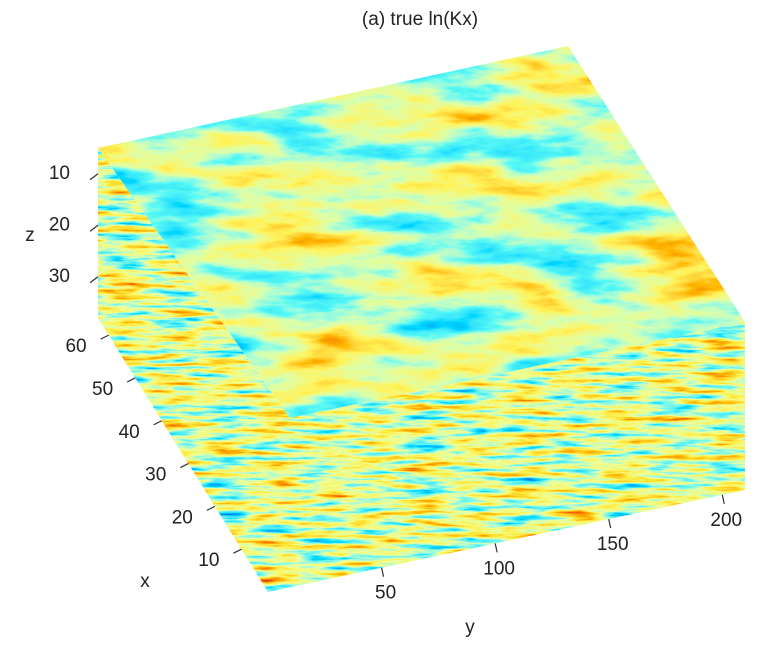 The width and height of the screenshot is (757, 647). Describe the element at coordinates (145, 581) in the screenshot. I see `x-axis-label: x` at that location.